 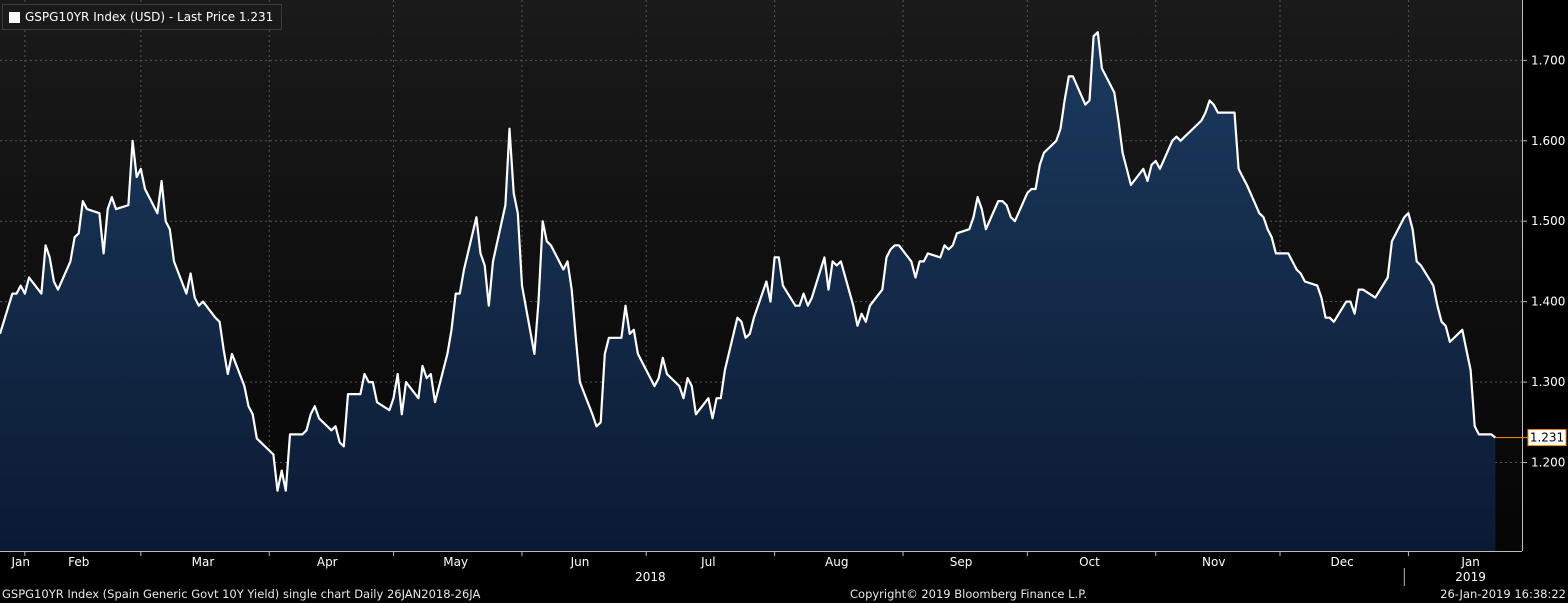 What do you see at coordinates (836, 562) in the screenshot?
I see `x-tick-label: Aug` at bounding box center [836, 562].